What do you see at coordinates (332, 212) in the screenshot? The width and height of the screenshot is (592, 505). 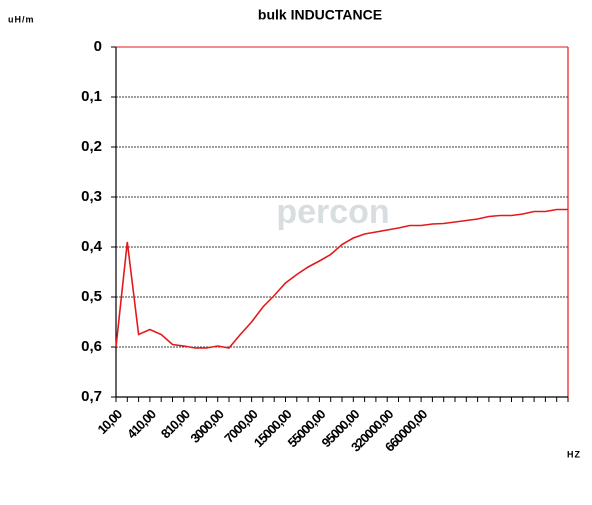 I see `watermark: percon` at bounding box center [332, 212].